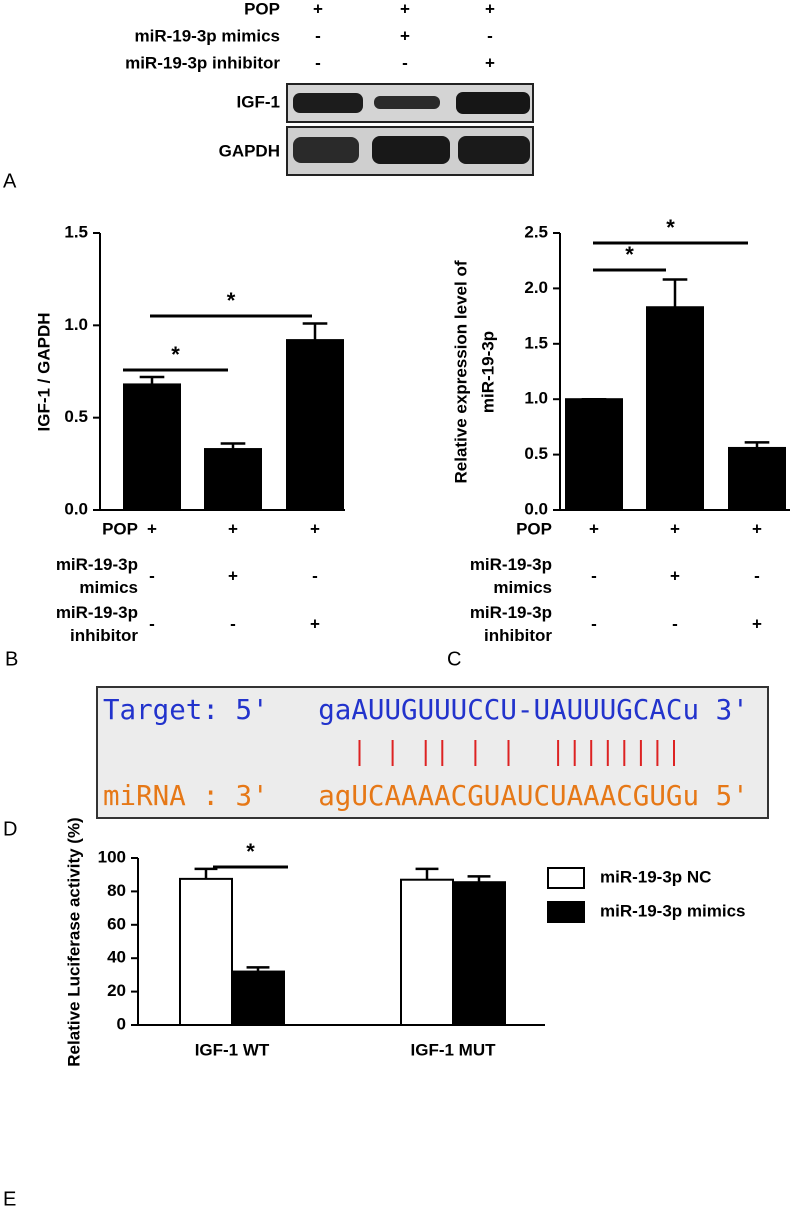 Image resolution: width=800 pixels, height=1211 pixels. What do you see at coordinates (116, 890) in the screenshot?
I see `y-tick-label: 80` at bounding box center [116, 890].